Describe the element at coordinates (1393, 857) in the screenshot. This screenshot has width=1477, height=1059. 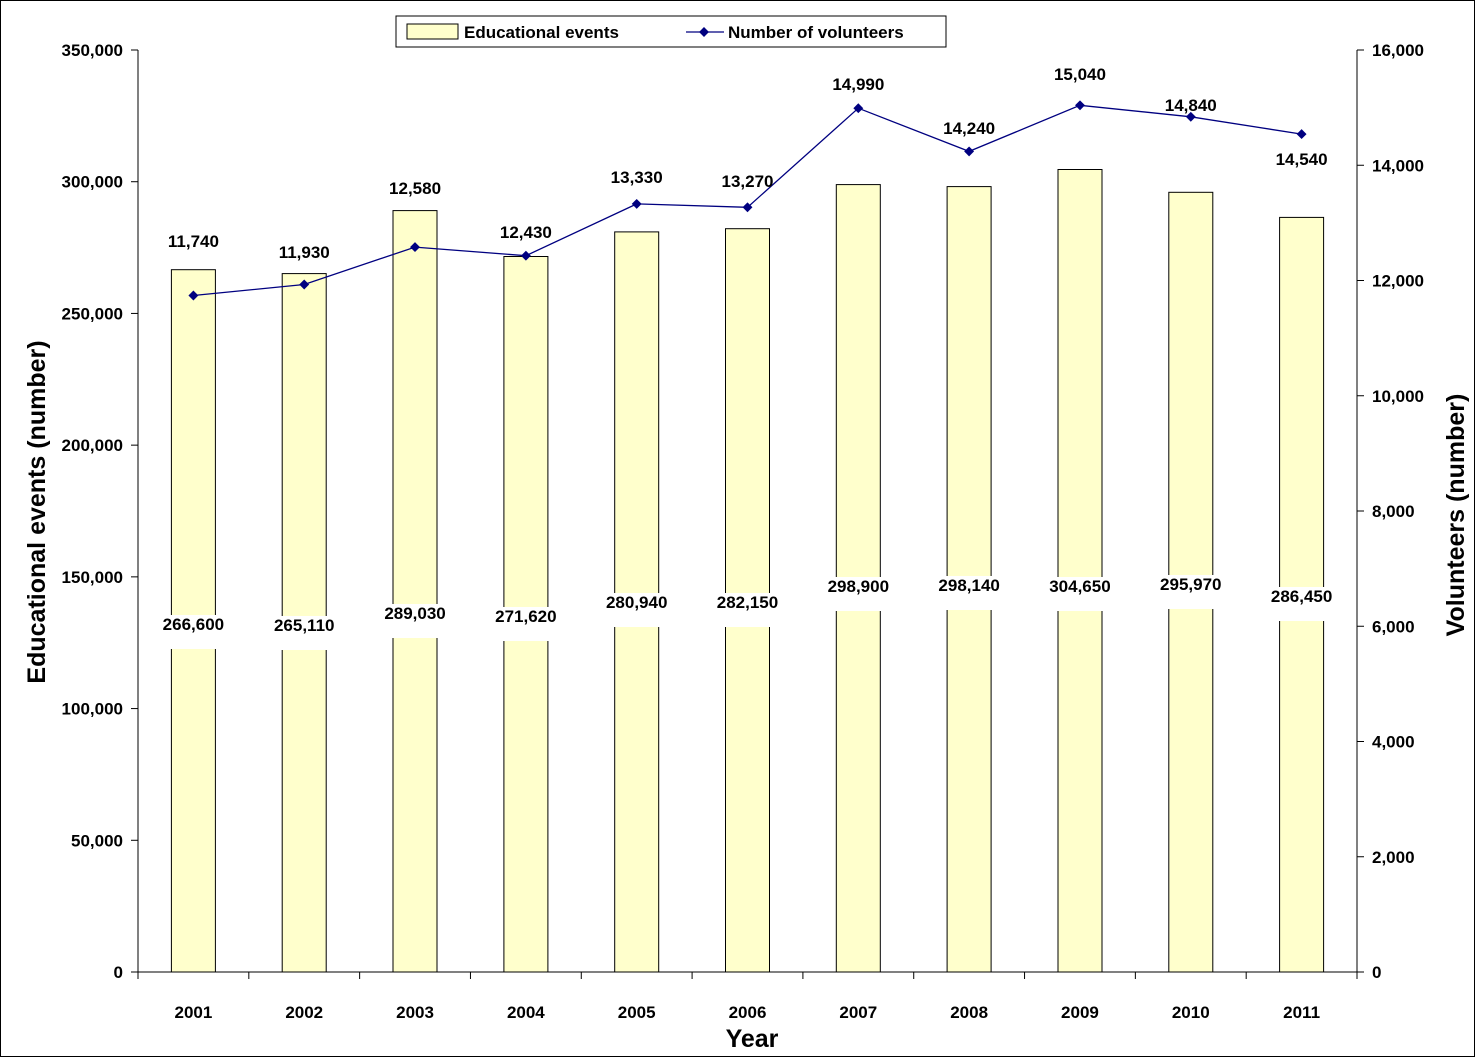
I see `y2-tick-label: 2,000` at that location.